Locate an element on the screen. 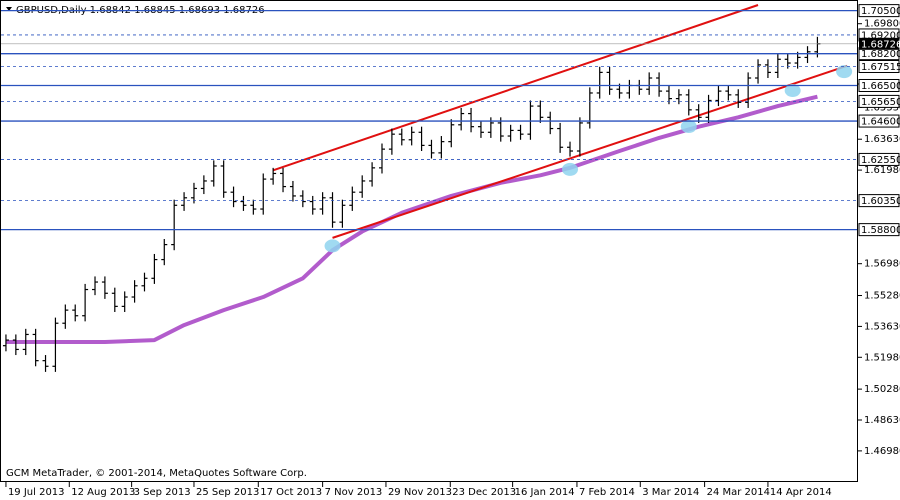  y-tick-label: 1.55280 is located at coordinates (882, 296).